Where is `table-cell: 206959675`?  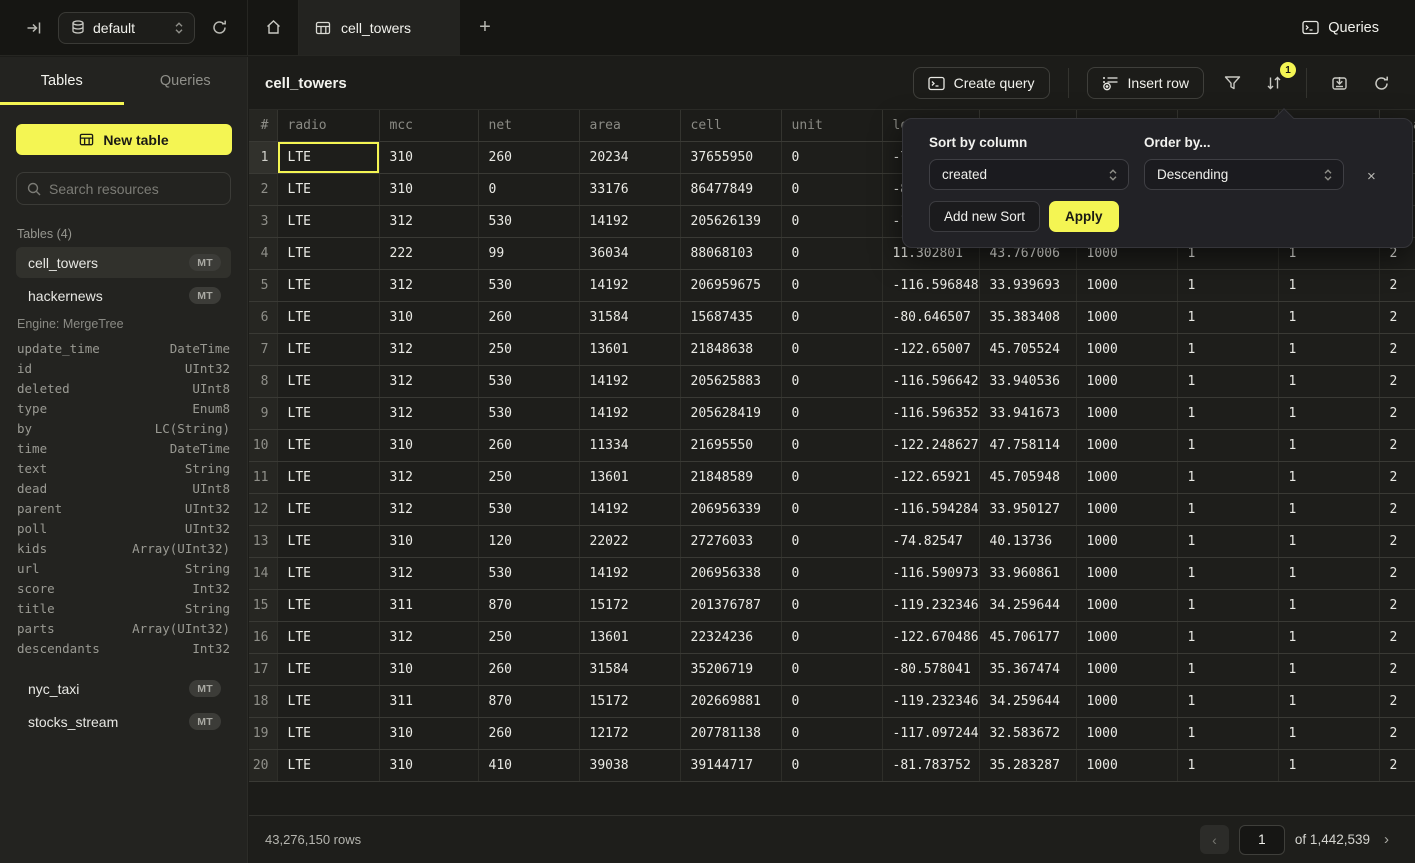 table-cell: 206959675 is located at coordinates (731, 285).